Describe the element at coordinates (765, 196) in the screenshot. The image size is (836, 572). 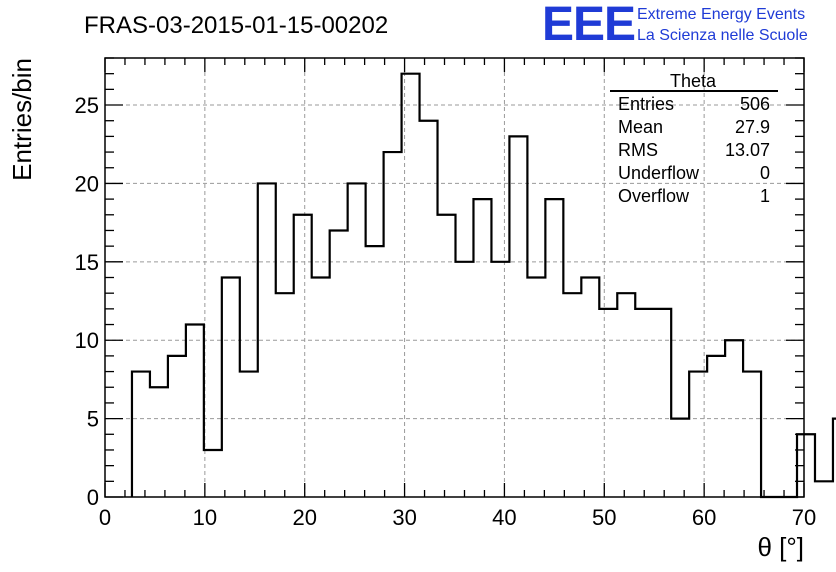
I see `stats-value: 1` at that location.